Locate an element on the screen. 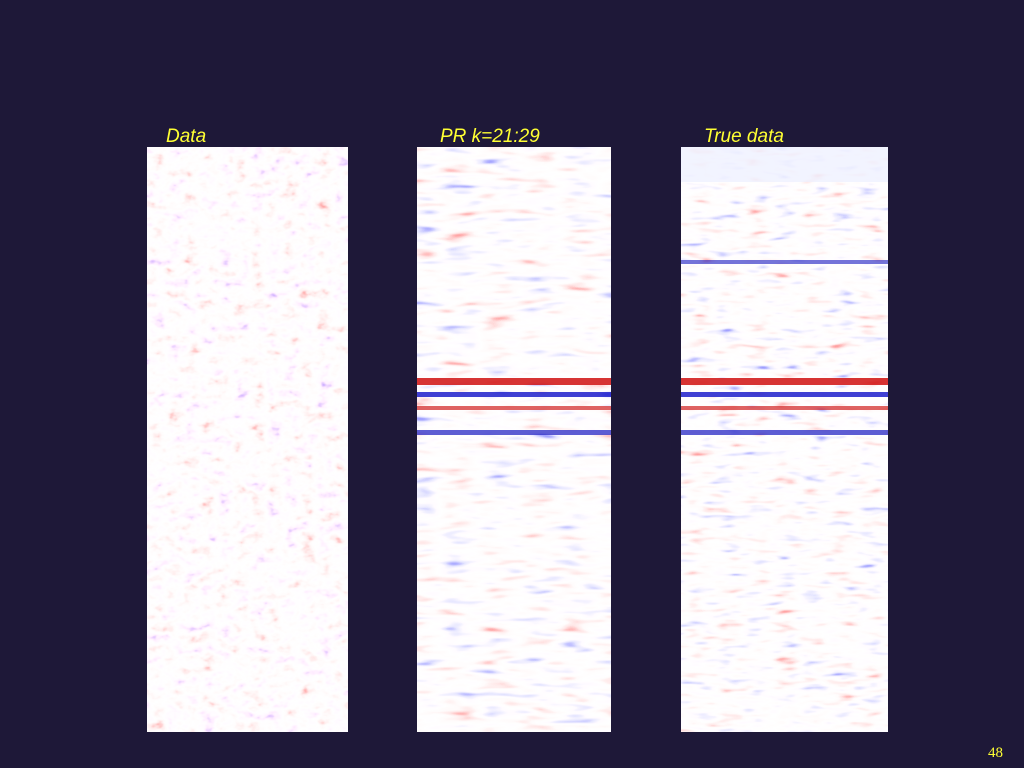 The width and height of the screenshot is (1024, 768). seismic-texture is located at coordinates (514, 439).